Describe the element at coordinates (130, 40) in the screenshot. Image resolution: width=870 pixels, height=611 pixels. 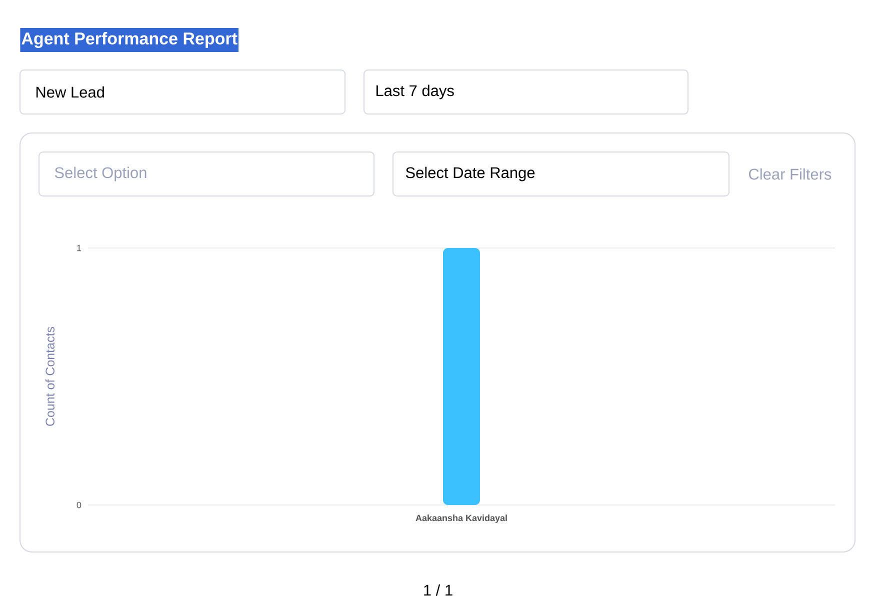
I see `chart-title: Agent Performance Report` at that location.